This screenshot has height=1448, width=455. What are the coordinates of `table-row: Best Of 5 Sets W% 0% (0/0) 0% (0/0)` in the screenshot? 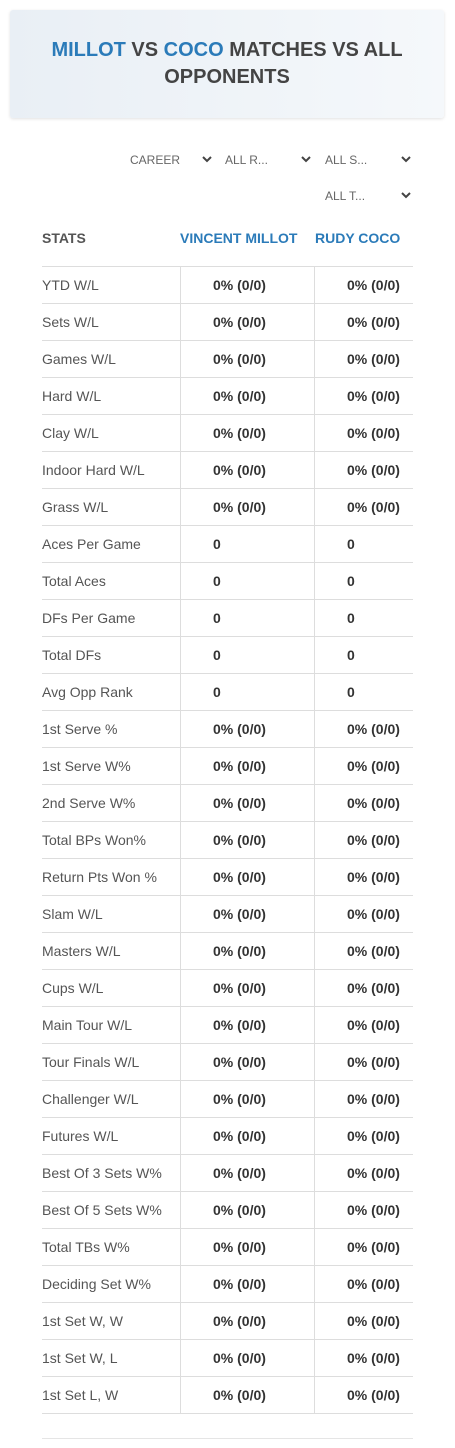 It's located at (227, 1209).